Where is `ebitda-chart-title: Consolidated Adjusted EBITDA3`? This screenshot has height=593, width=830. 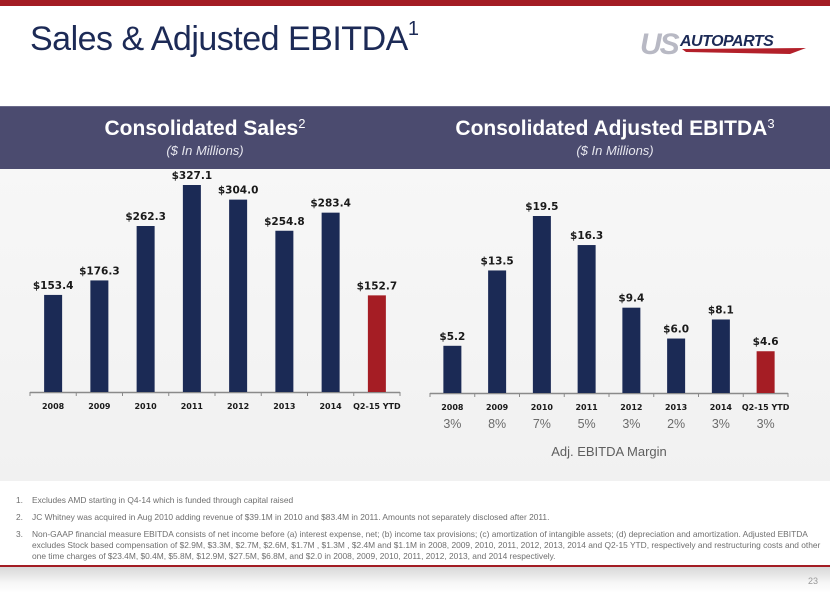
ebitda-chart-title: Consolidated Adjusted EBITDA3 is located at coordinates (615, 128).